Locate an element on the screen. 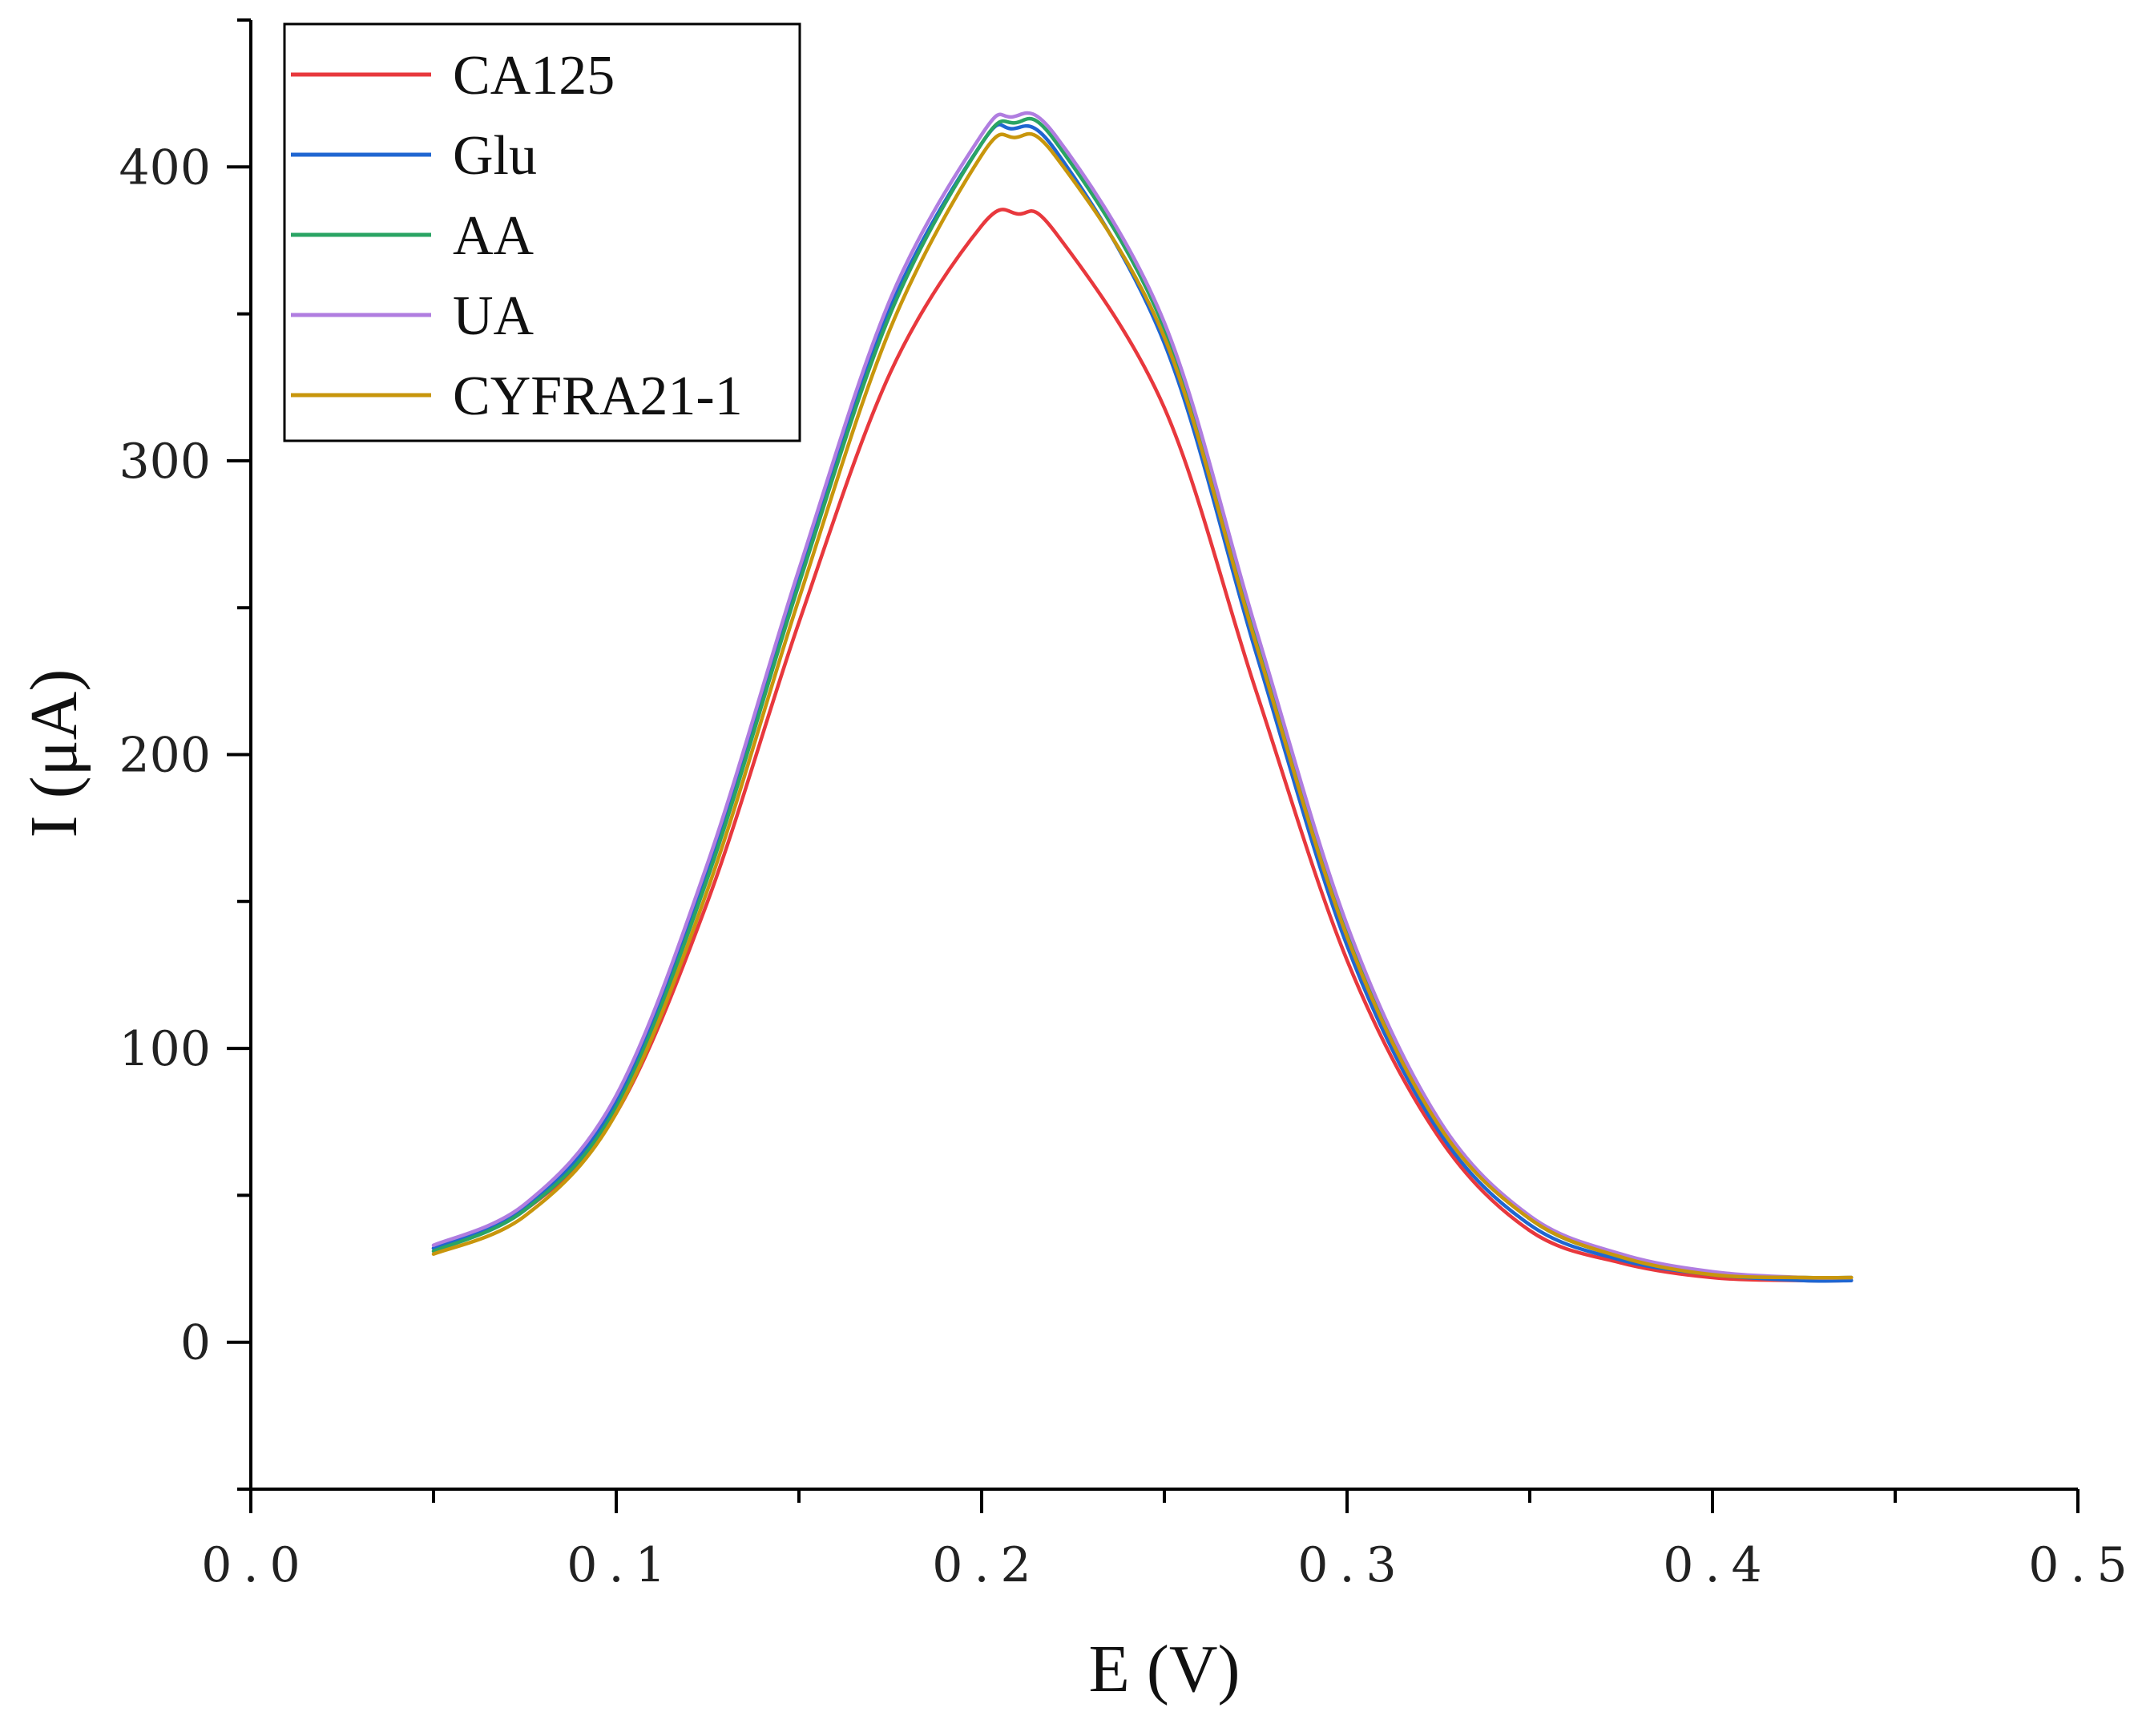 Image resolution: width=2142 pixels, height=1736 pixels. y-tick-label: 400 is located at coordinates (165, 168).